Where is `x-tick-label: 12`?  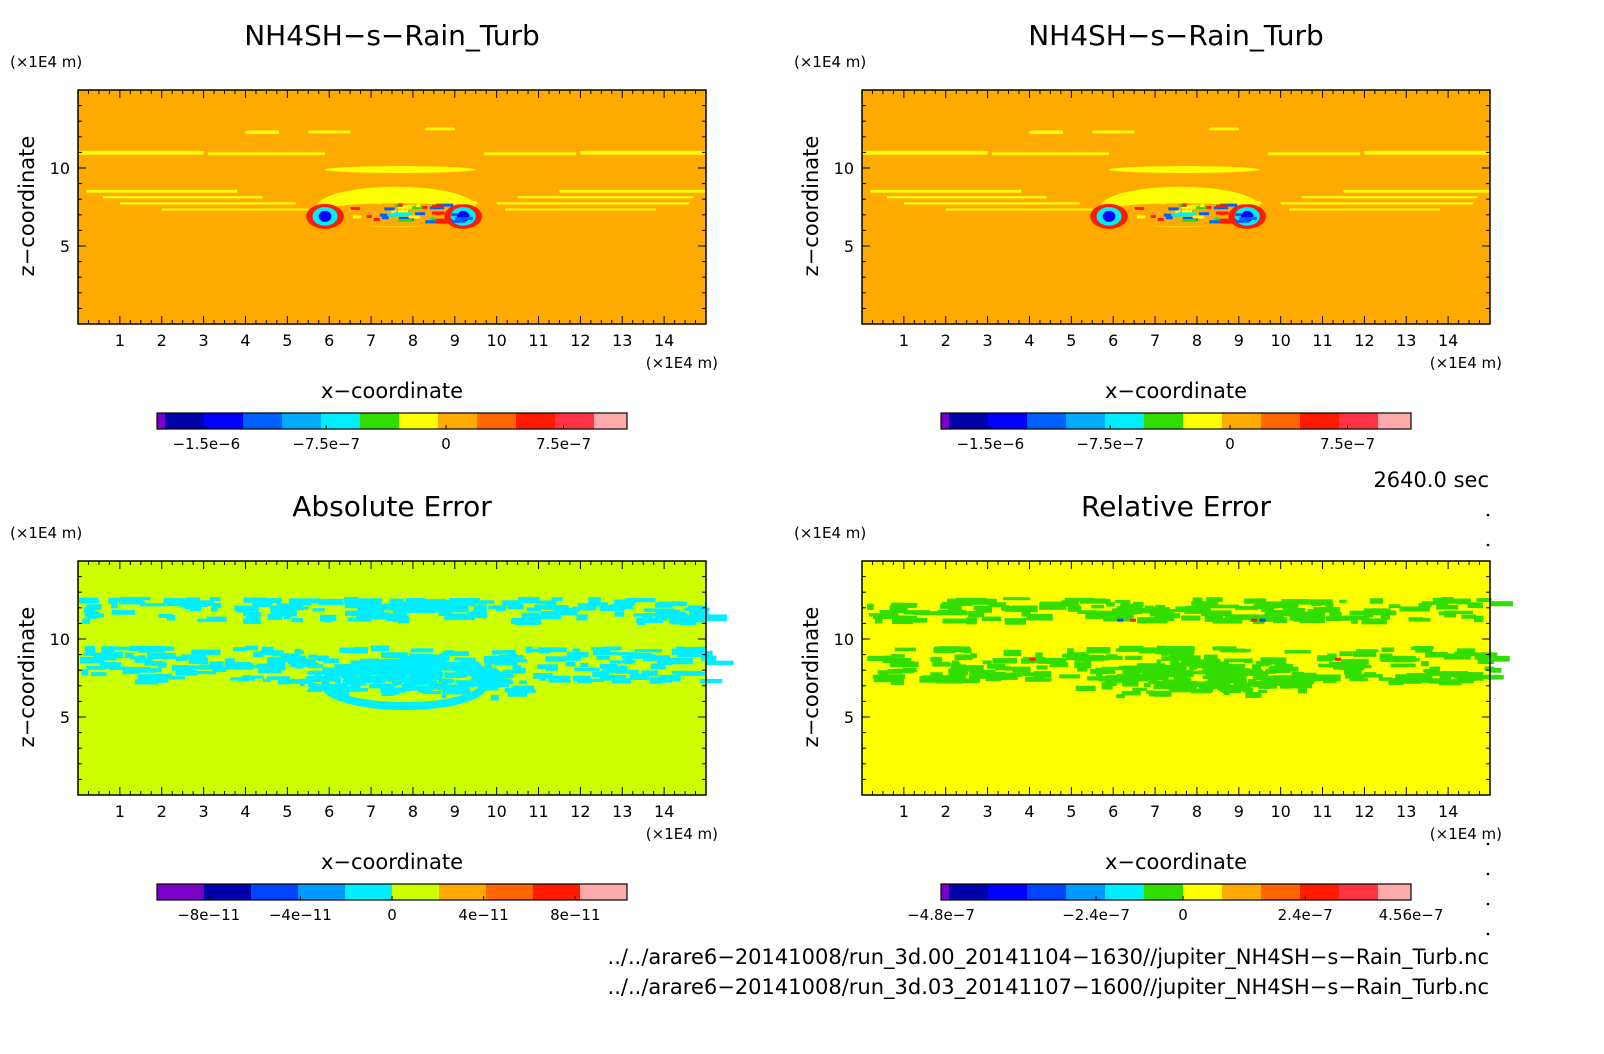
x-tick-label: 12 is located at coordinates (580, 340).